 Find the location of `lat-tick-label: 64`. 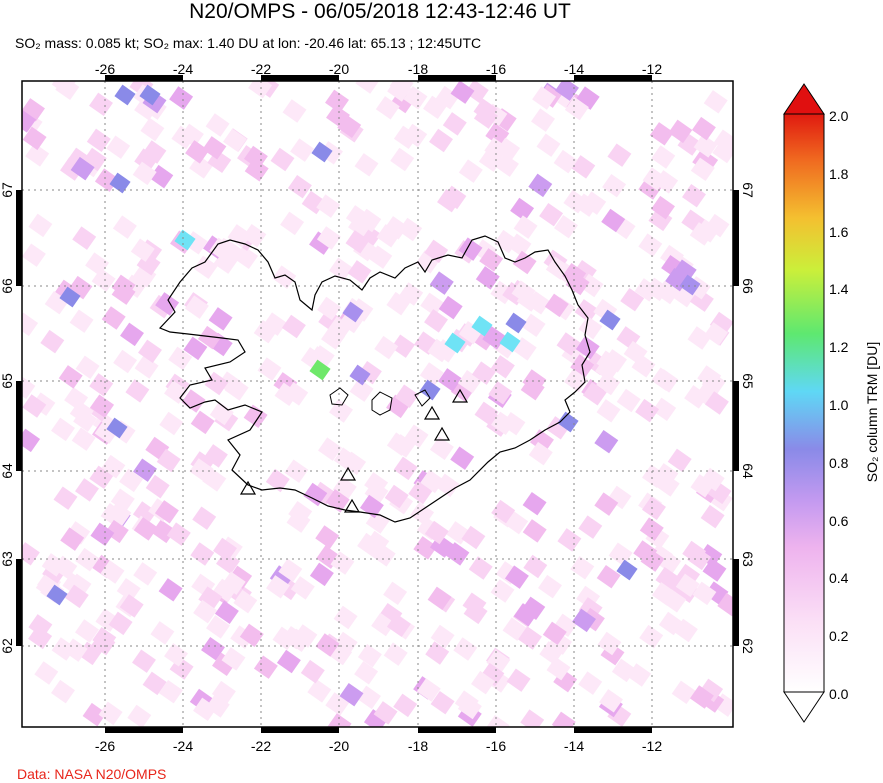

lat-tick-label: 64 is located at coordinates (748, 471).